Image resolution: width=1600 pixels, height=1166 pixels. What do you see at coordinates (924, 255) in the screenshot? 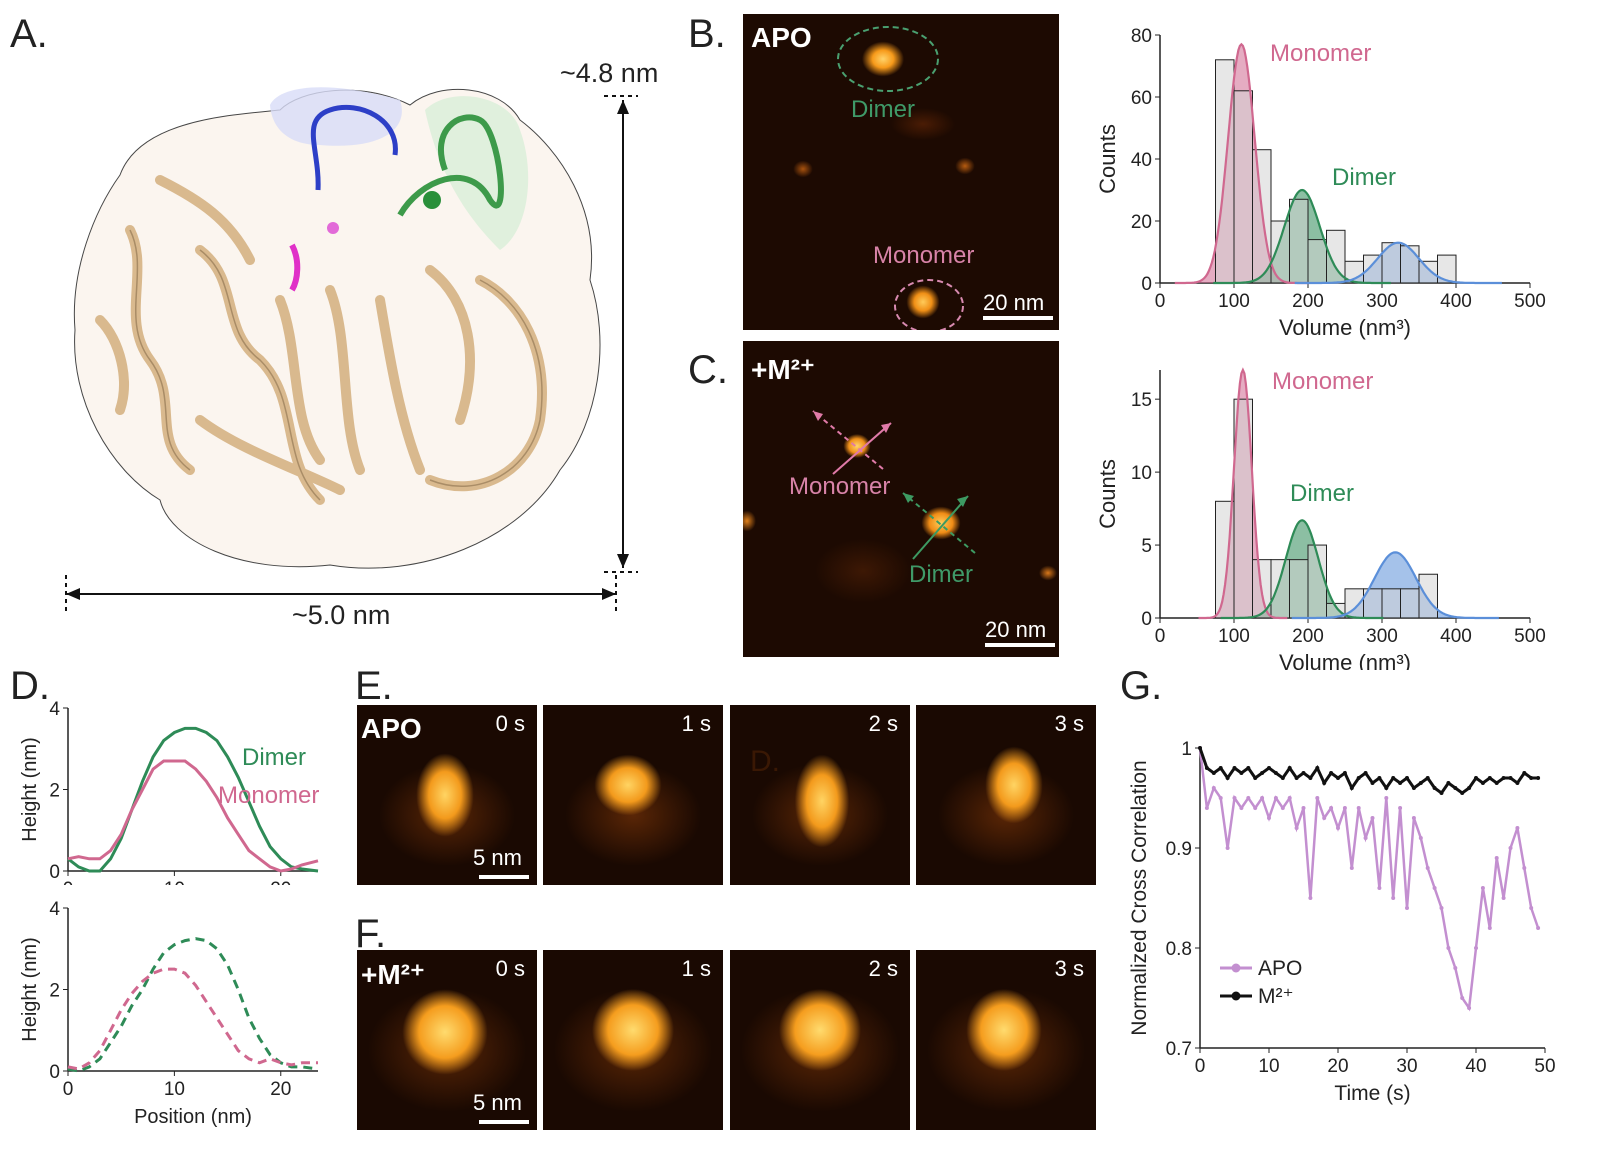
I see `afm-apo-monomer-label: Monomer` at bounding box center [924, 255].